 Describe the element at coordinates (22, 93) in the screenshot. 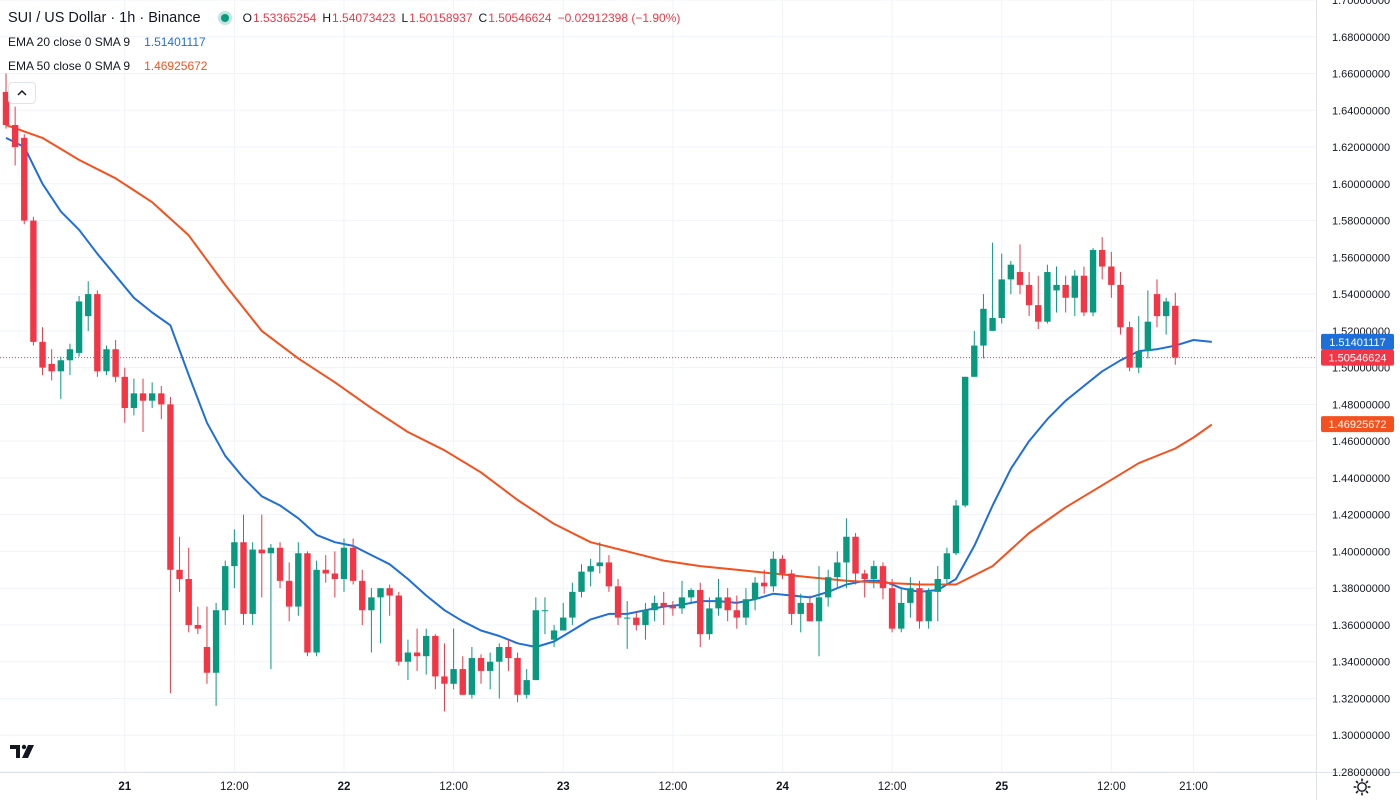

I see `collapse-legend-button` at that location.